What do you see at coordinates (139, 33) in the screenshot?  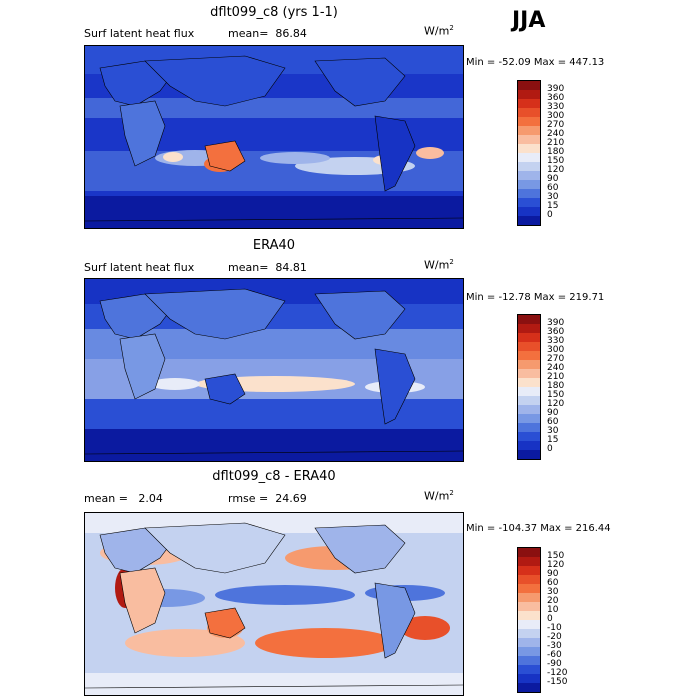 I see `panel-1-field-label: Surf latent heat flux` at bounding box center [139, 33].